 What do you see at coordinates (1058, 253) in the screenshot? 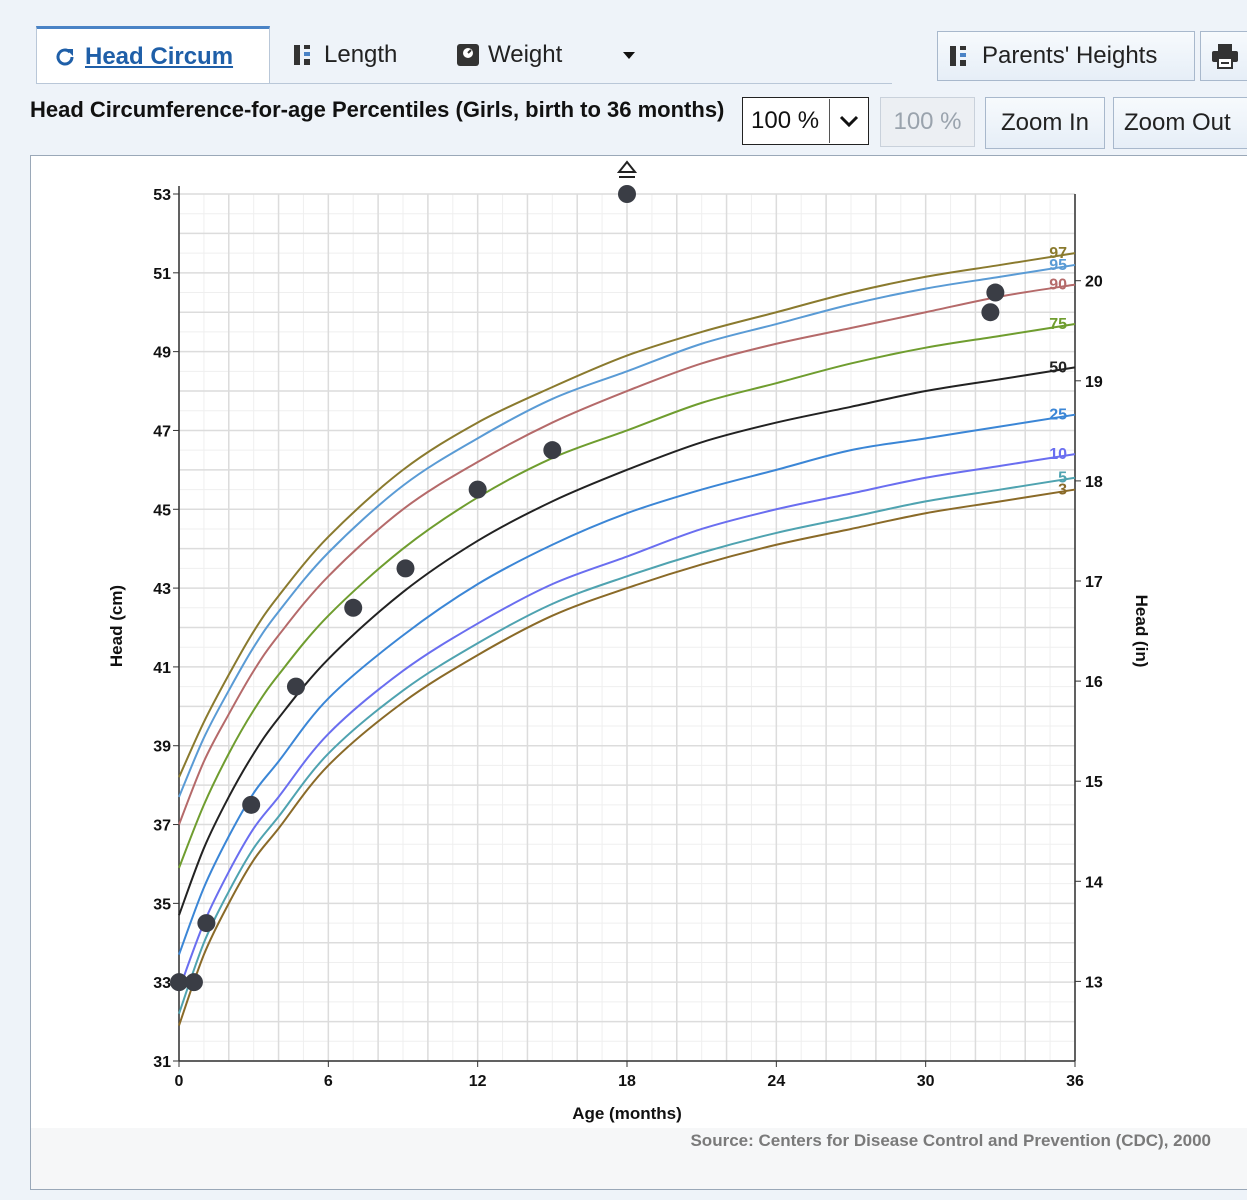
I see `percentile-label-97: 97` at bounding box center [1058, 253].